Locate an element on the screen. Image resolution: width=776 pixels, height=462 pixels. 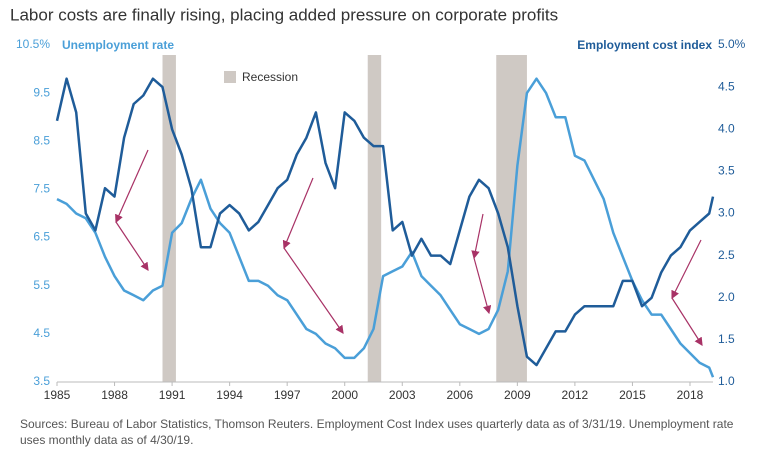
x-tick-label: 1988 is located at coordinates (114, 395).